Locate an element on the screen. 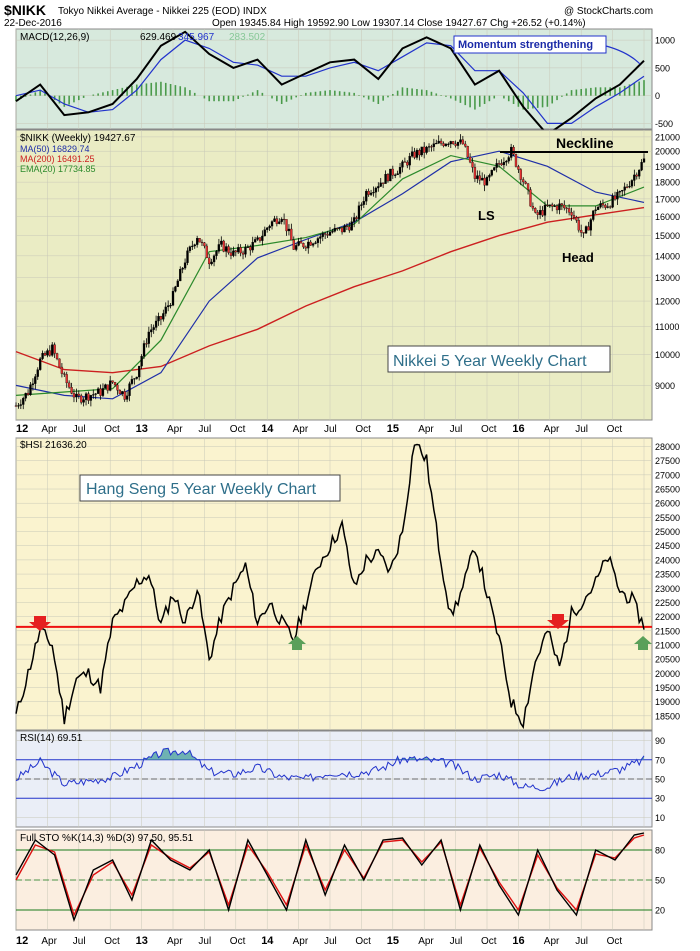  rsi-label: RSI(14) 69.51 is located at coordinates (51, 738).